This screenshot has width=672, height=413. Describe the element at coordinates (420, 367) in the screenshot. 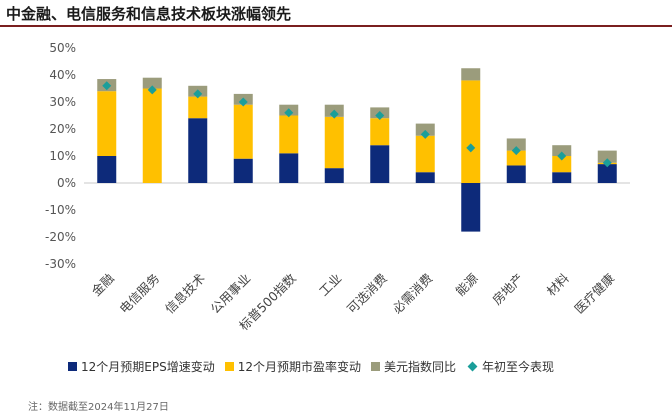

I see `legend-label-usd: 美元指数同比` at that location.